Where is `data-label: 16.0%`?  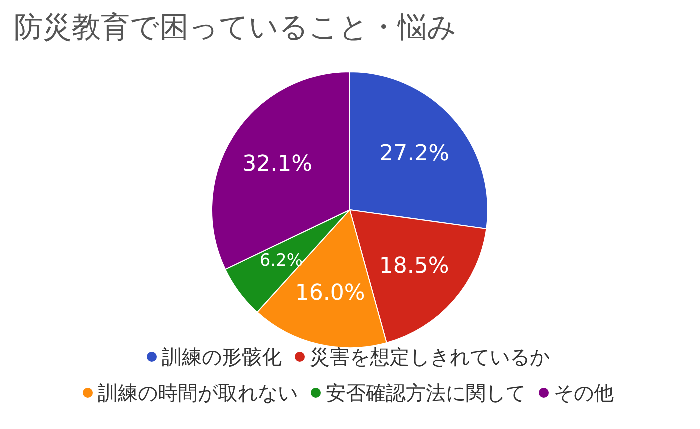 data-label: 16.0% is located at coordinates (330, 293).